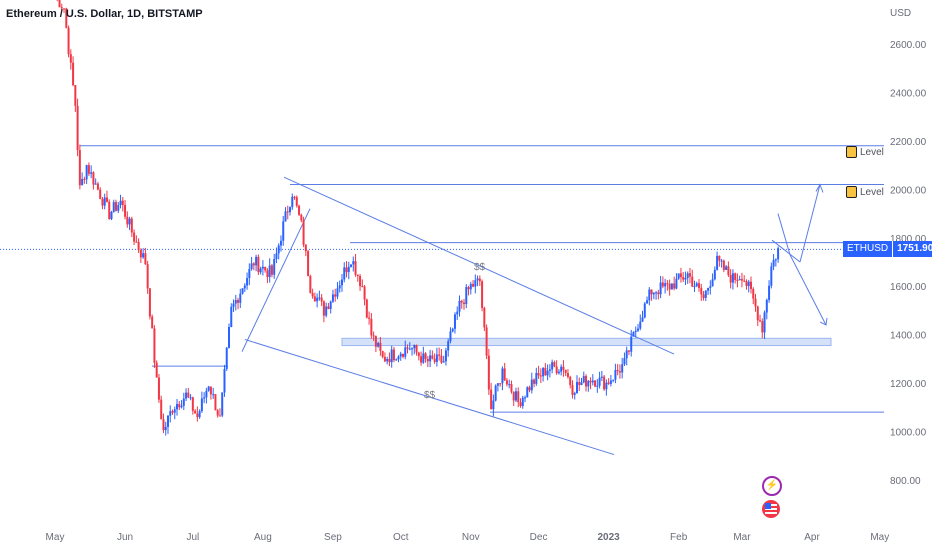  What do you see at coordinates (908, 336) in the screenshot?
I see `y-tick-label: 1400.00` at bounding box center [908, 336].